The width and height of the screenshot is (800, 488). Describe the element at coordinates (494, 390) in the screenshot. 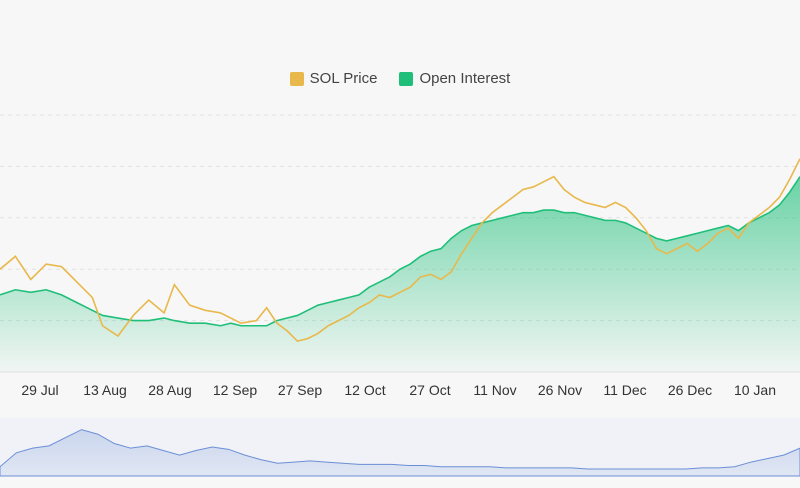

I see `x-tick-label: 11 Nov` at that location.